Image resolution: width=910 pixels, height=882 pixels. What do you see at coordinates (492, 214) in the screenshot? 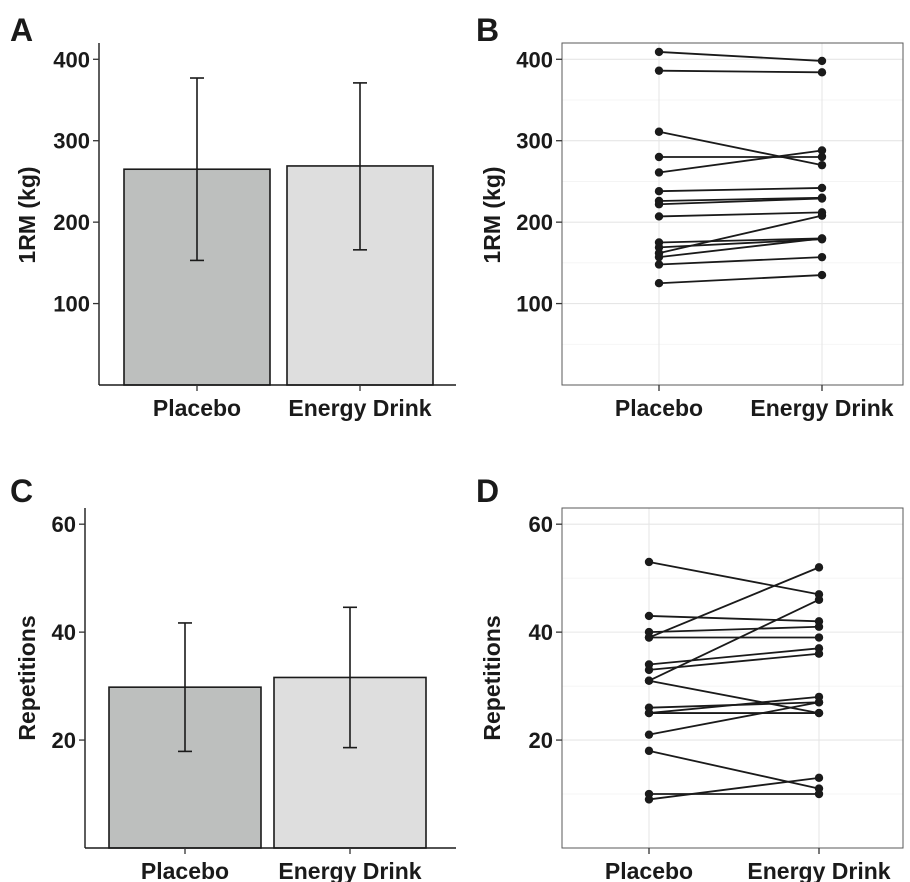
I see `panel-b-y-label: 1RM (kg)` at bounding box center [492, 214].